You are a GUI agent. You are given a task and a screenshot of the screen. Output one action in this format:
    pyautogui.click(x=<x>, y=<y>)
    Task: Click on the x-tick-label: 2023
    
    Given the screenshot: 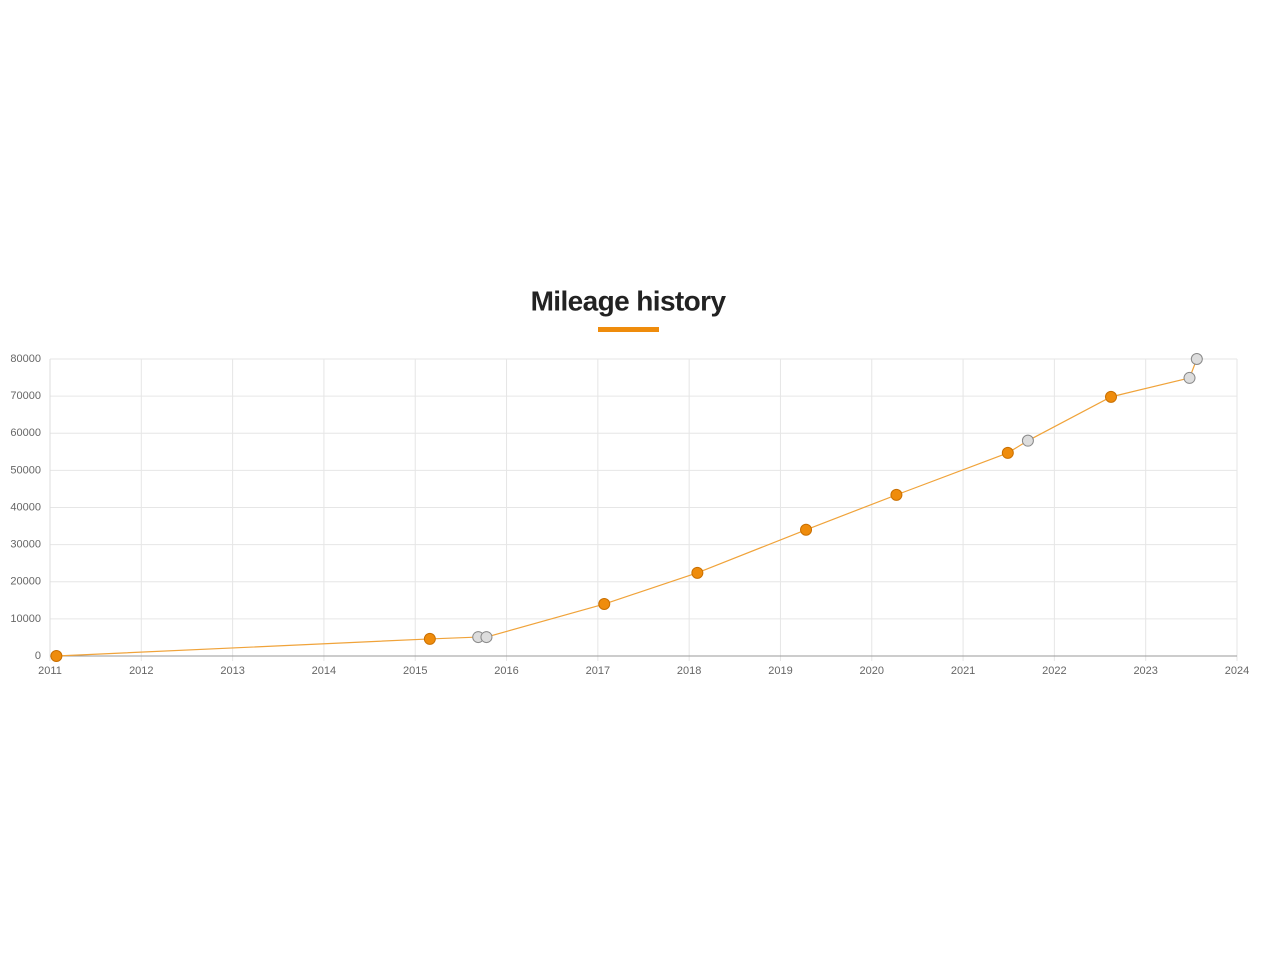 What is the action you would take?
    pyautogui.click(x=1145, y=671)
    